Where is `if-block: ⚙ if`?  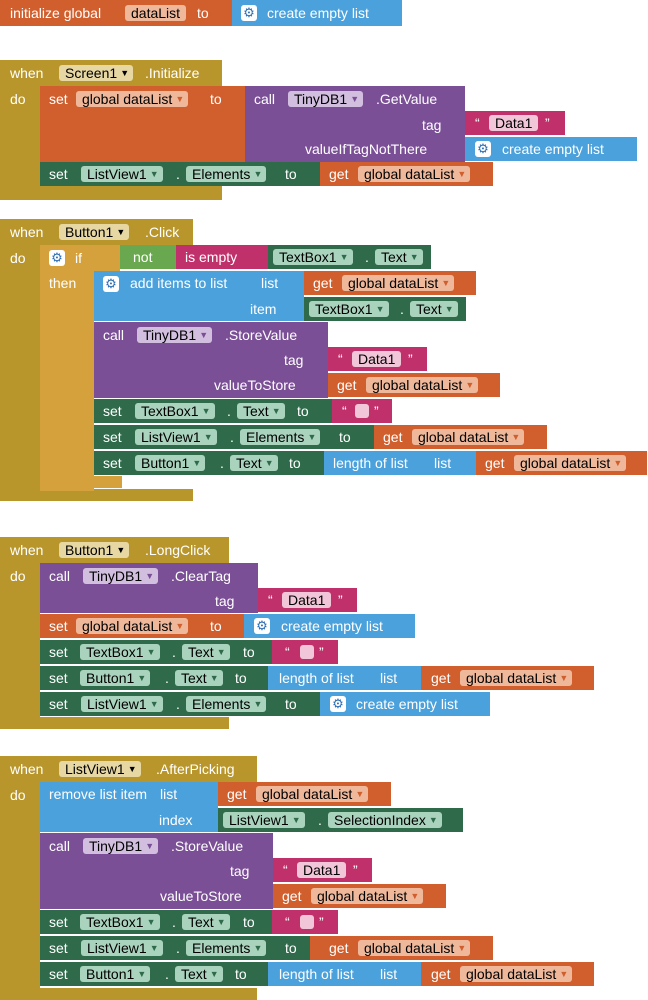
if-block: ⚙ if is located at coordinates (80, 258).